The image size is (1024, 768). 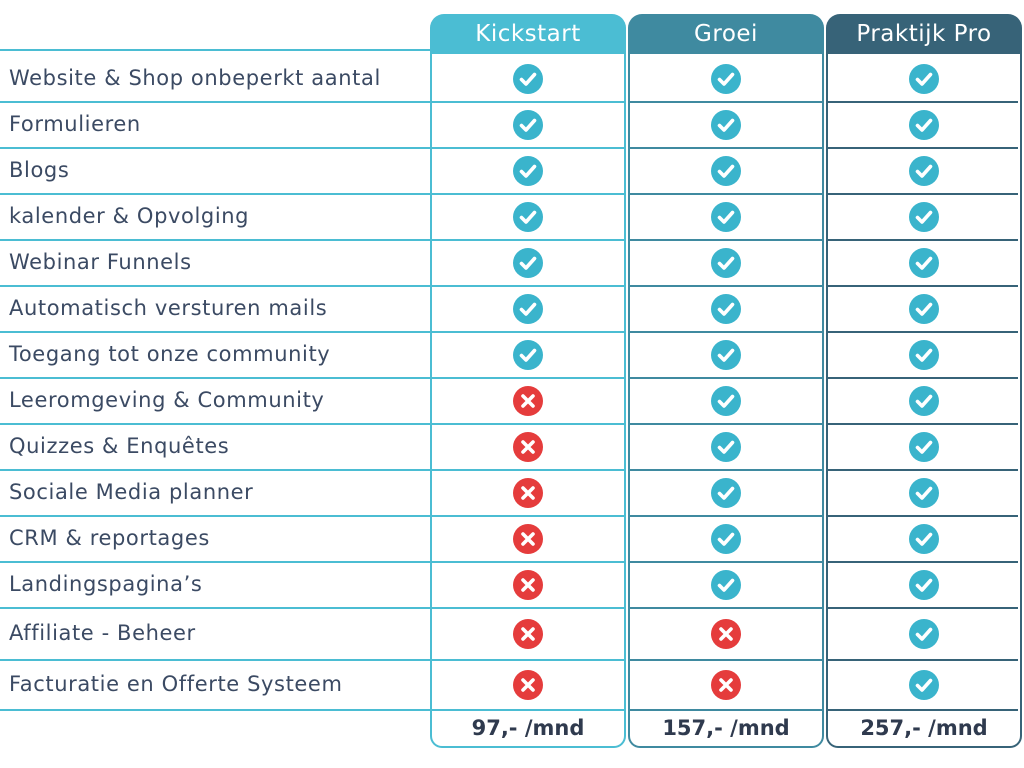 I want to click on plan-price: 157,- /mnd, so click(x=726, y=728).